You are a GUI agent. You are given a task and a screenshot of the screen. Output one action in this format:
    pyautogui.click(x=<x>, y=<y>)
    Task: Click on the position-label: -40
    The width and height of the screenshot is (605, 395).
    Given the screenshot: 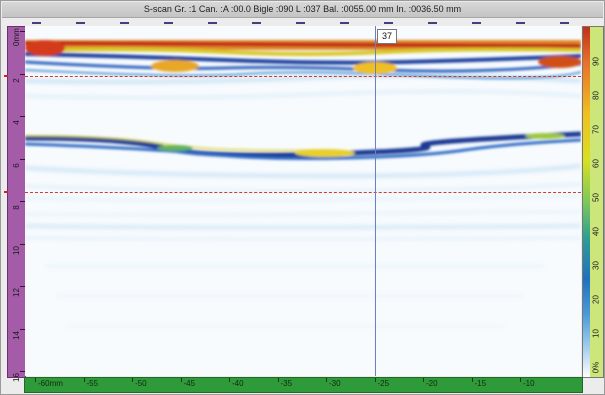 What is the action you would take?
    pyautogui.click(x=238, y=383)
    